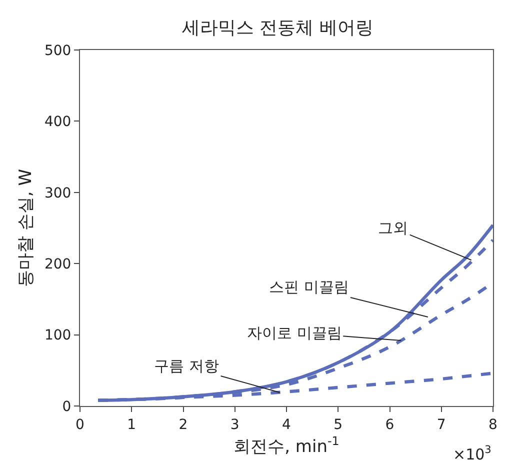 This screenshot has height=467, width=505. I want to click on y-tick-label: 500, so click(58, 50).